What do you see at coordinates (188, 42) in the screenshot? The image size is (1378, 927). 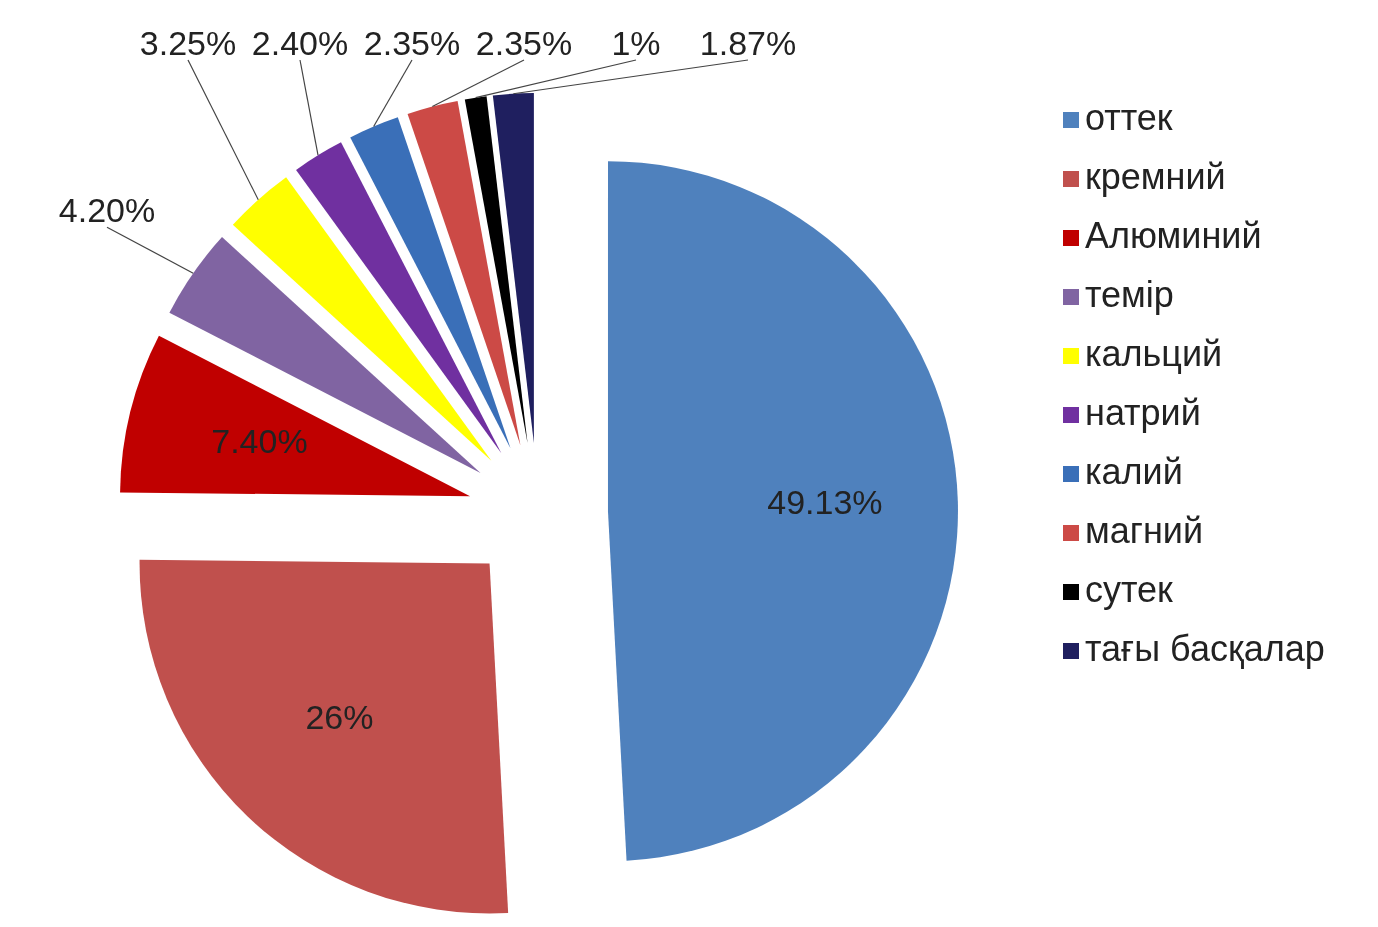 I see `data-label: 3.25%` at bounding box center [188, 42].